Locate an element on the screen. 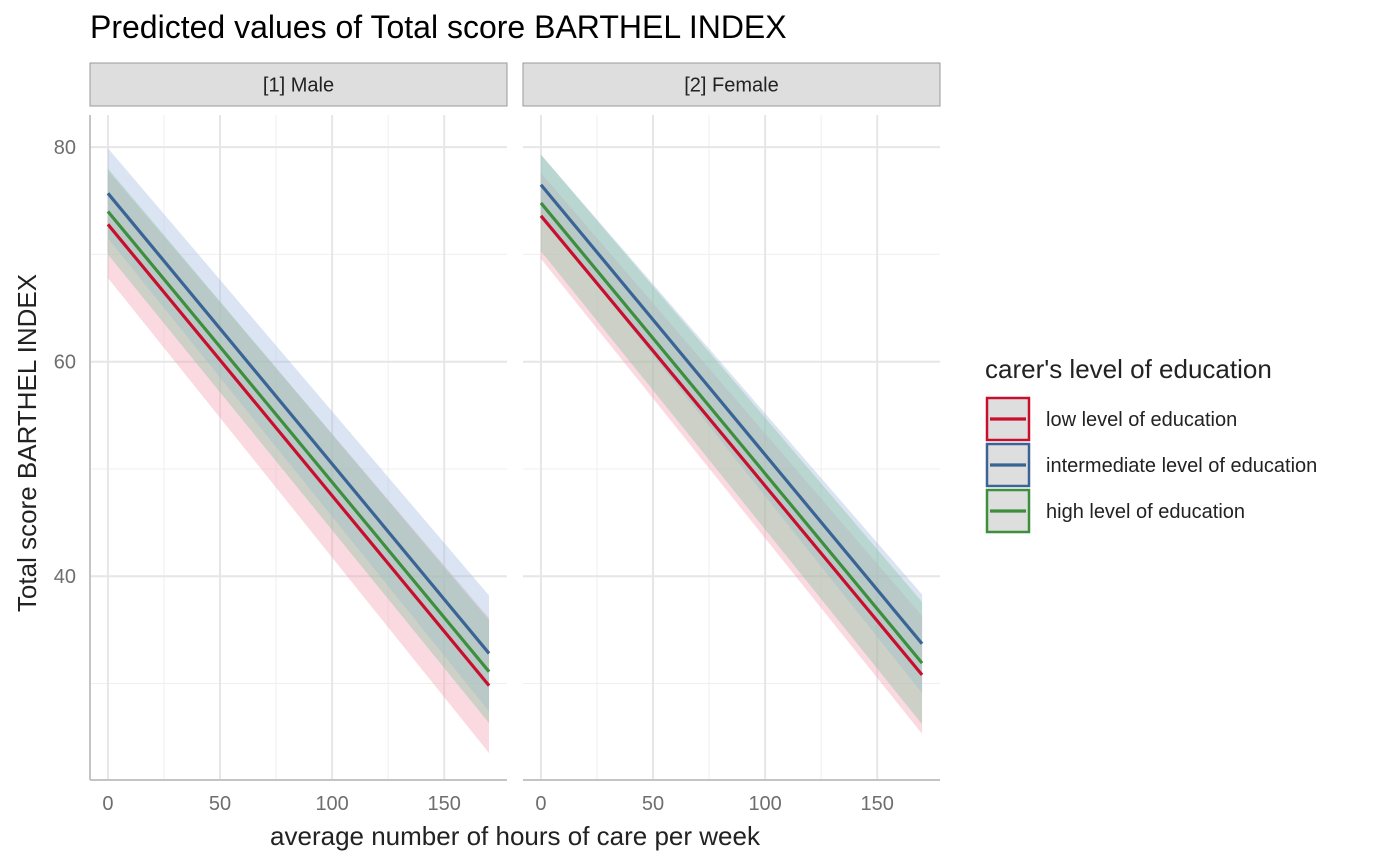 Image resolution: width=1400 pixels, height=866 pixels. y-tick-label: 40 is located at coordinates (65, 577).